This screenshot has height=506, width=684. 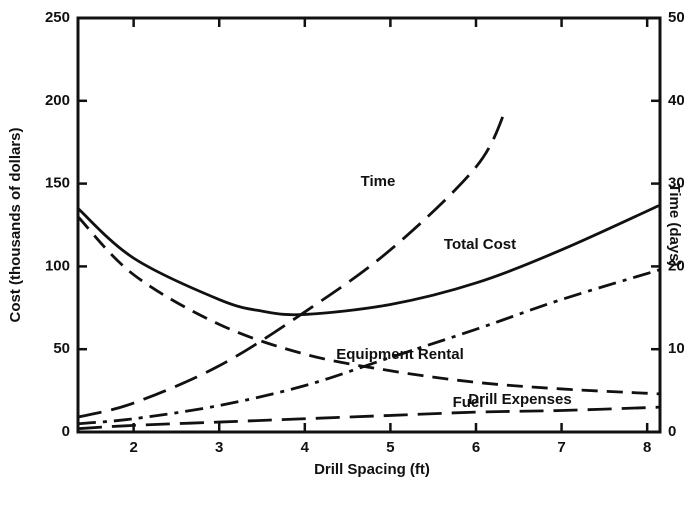 I want to click on x-tick-label: 8, so click(x=647, y=447).